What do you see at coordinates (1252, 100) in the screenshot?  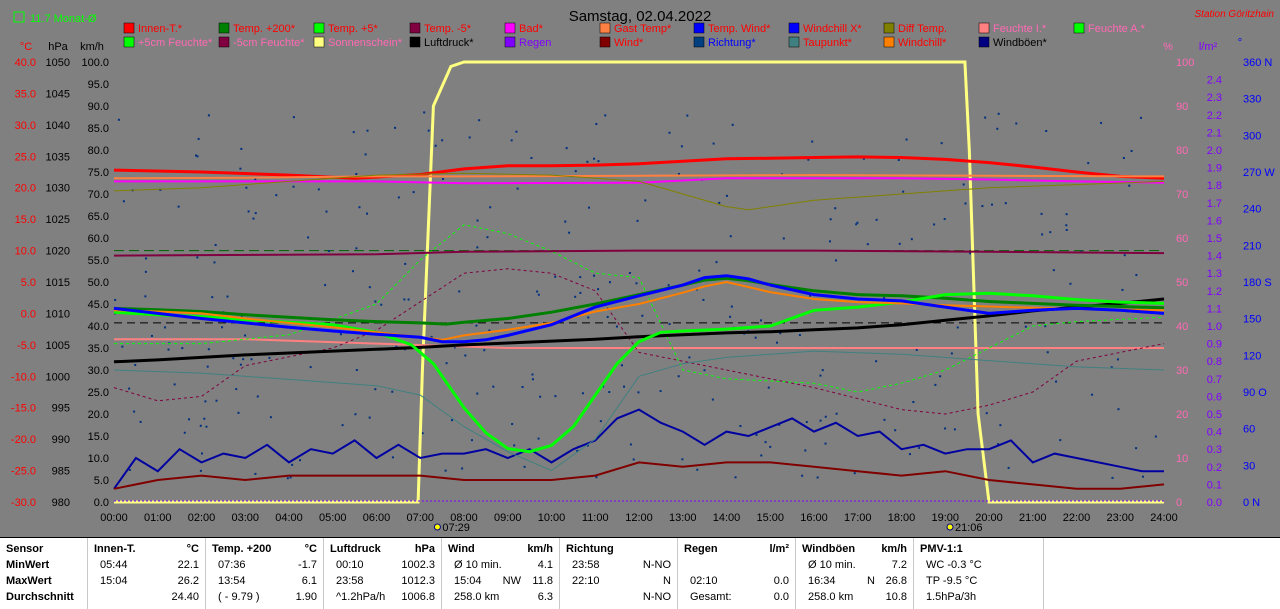 I see `dir-tick-label: 330` at bounding box center [1252, 100].